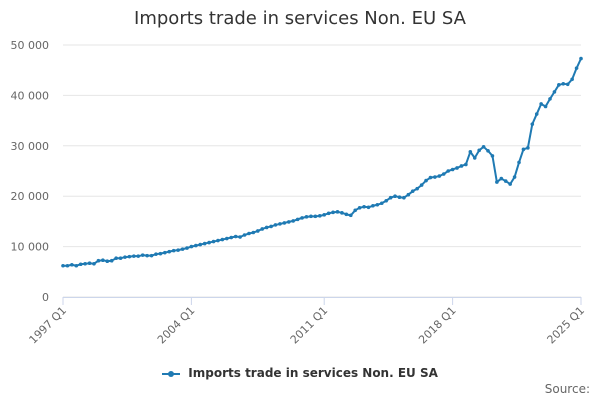 This screenshot has height=400, width=600. What do you see at coordinates (300, 373) in the screenshot?
I see `legend-item: Imports trade in services Non. EU SA` at bounding box center [300, 373].